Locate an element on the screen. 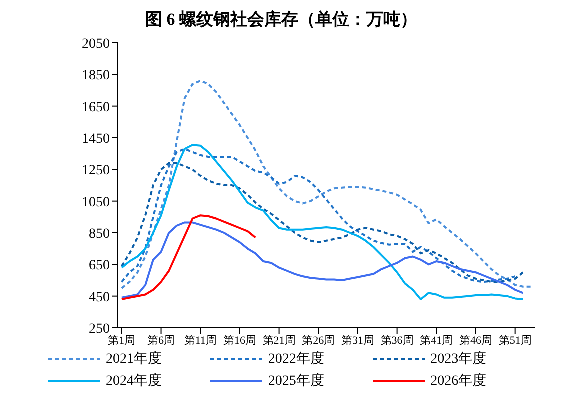 The image size is (563, 406). legend-label: 2026年度 is located at coordinates (458, 381).